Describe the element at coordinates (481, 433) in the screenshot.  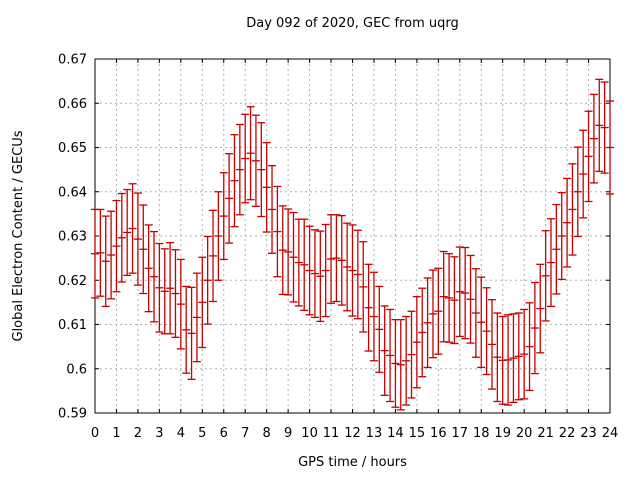
I see `x-tick-label: 18` at that location.